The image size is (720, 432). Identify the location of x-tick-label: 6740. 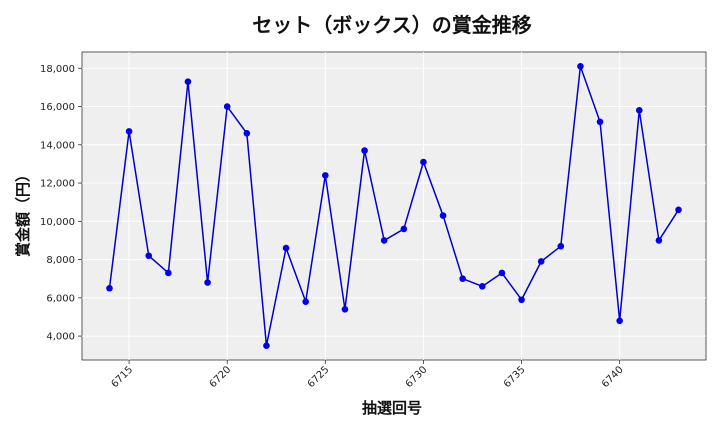
(613, 377).